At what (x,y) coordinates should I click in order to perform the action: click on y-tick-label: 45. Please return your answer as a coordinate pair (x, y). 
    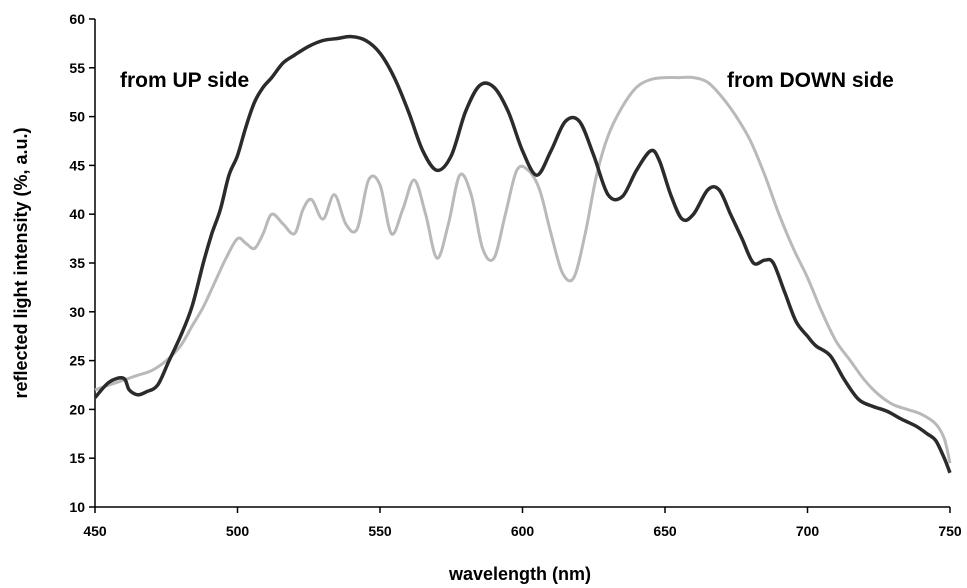
    Looking at the image, I should click on (77, 165).